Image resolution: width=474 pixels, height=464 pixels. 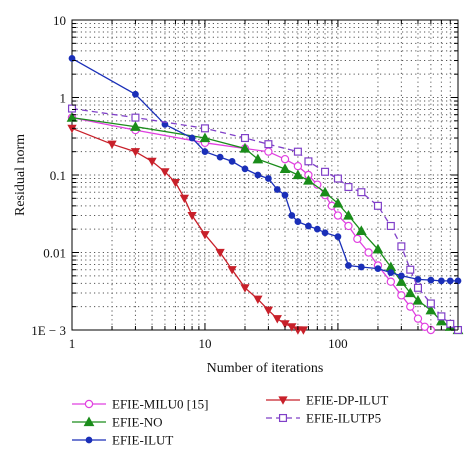 What do you see at coordinates (58, 175) in the screenshot?
I see `y-tick-label: 0.1` at bounding box center [58, 175].